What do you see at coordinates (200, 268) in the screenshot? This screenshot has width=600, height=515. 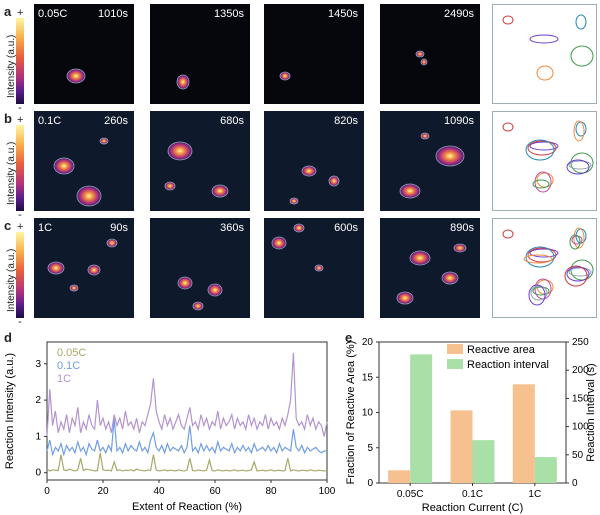 I see `microscopy-tile: 360s` at bounding box center [200, 268].